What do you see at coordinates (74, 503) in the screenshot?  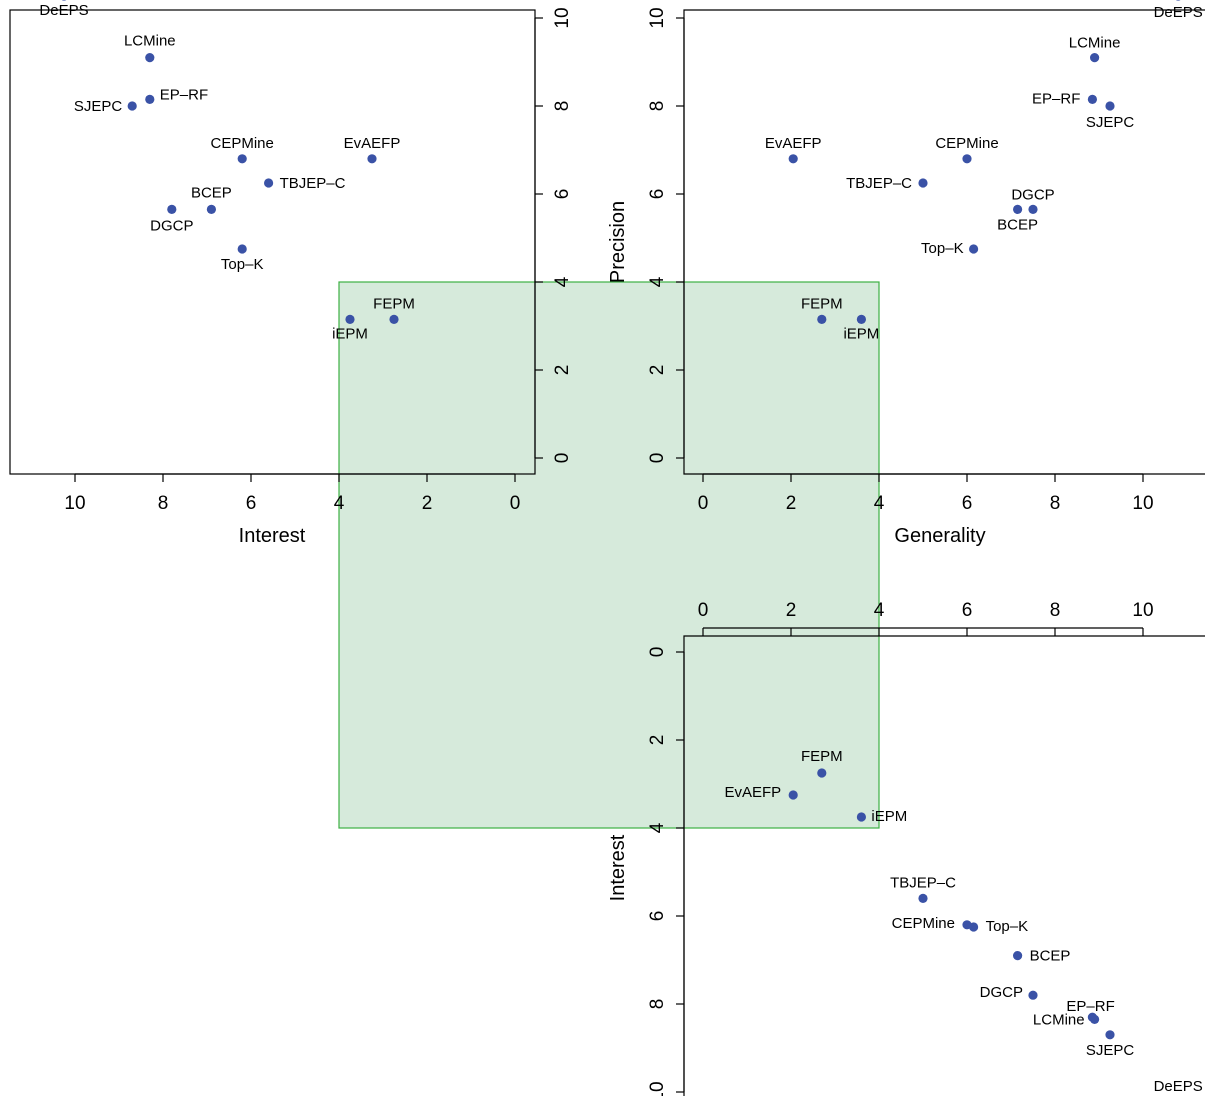 I see `x-tick-label-top-left: 10` at bounding box center [74, 503].